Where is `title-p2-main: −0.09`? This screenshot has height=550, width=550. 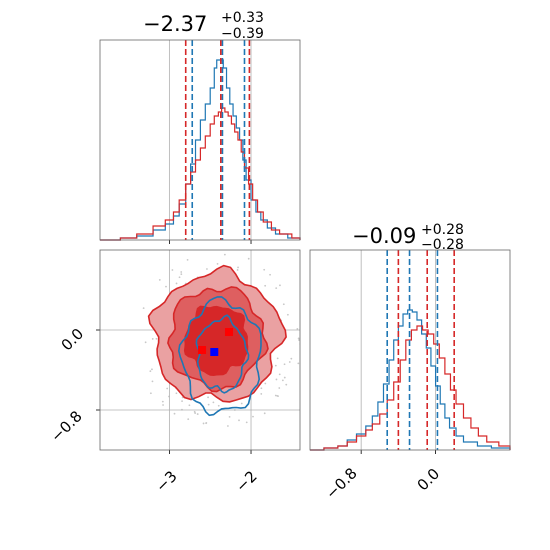
title-p2-main: −0.09 is located at coordinates (384, 236).